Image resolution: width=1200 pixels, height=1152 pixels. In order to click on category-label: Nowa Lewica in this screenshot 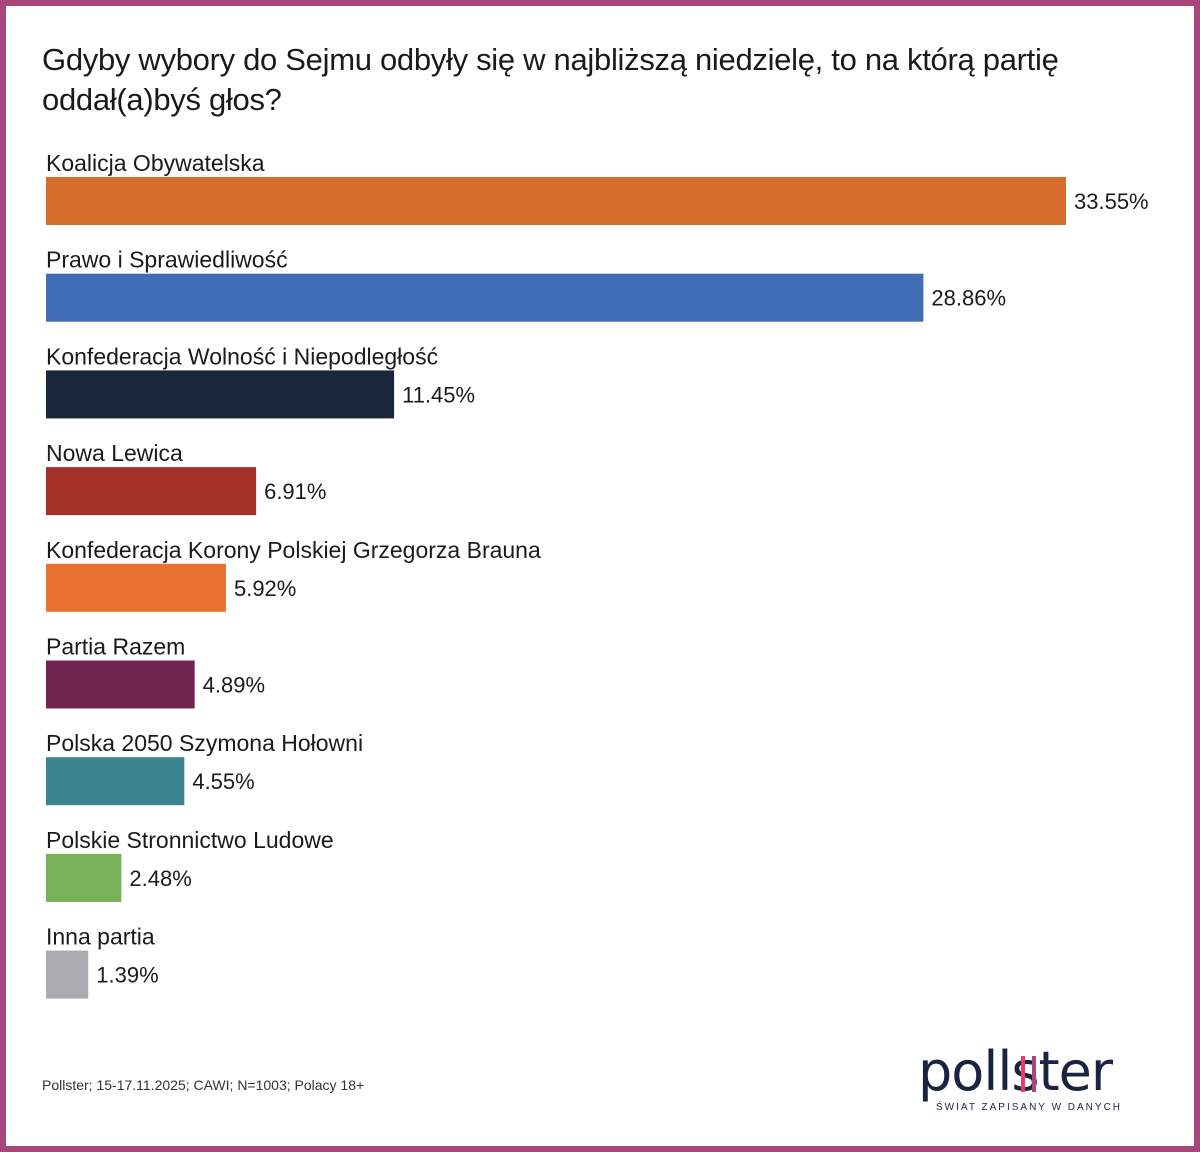, I will do `click(114, 453)`.